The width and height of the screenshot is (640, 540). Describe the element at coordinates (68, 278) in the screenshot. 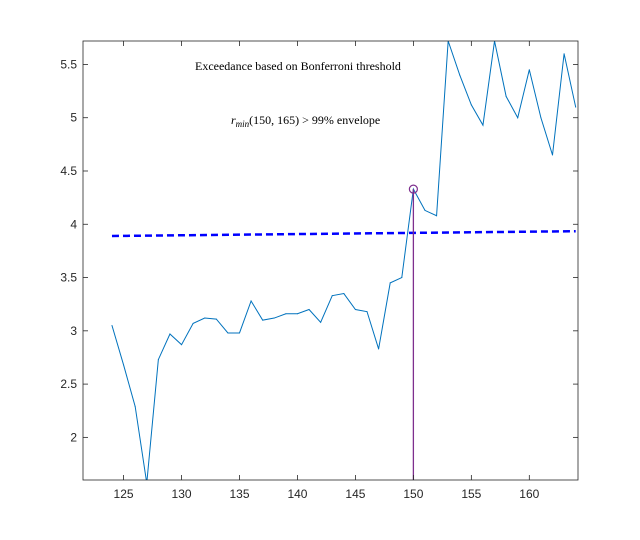

I see `y-tick-label: 3.5` at that location.